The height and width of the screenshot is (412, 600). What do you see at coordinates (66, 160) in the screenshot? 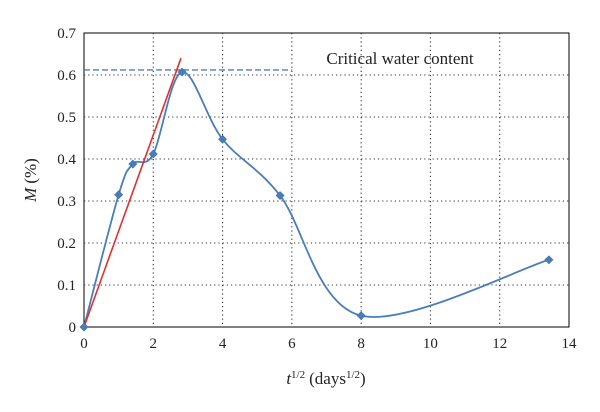
I see `y-tick-label-4: 0.4` at bounding box center [66, 160].